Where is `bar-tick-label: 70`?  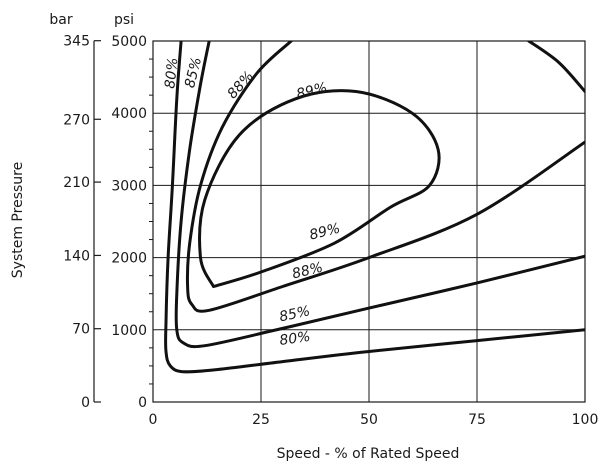
bar-tick-label: 70 is located at coordinates (81, 330).